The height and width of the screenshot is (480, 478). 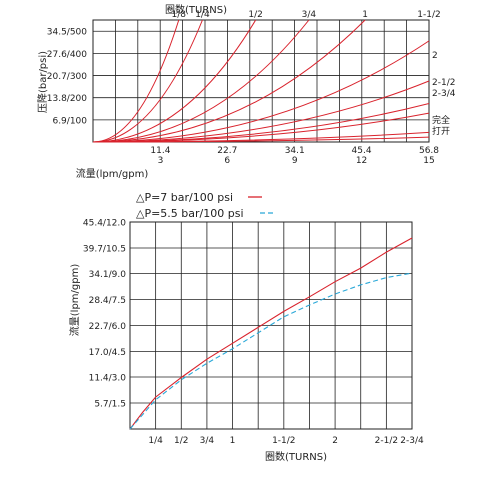 I want to click on x-tick-label-lpm-34-1: 34.1, so click(x=295, y=151).